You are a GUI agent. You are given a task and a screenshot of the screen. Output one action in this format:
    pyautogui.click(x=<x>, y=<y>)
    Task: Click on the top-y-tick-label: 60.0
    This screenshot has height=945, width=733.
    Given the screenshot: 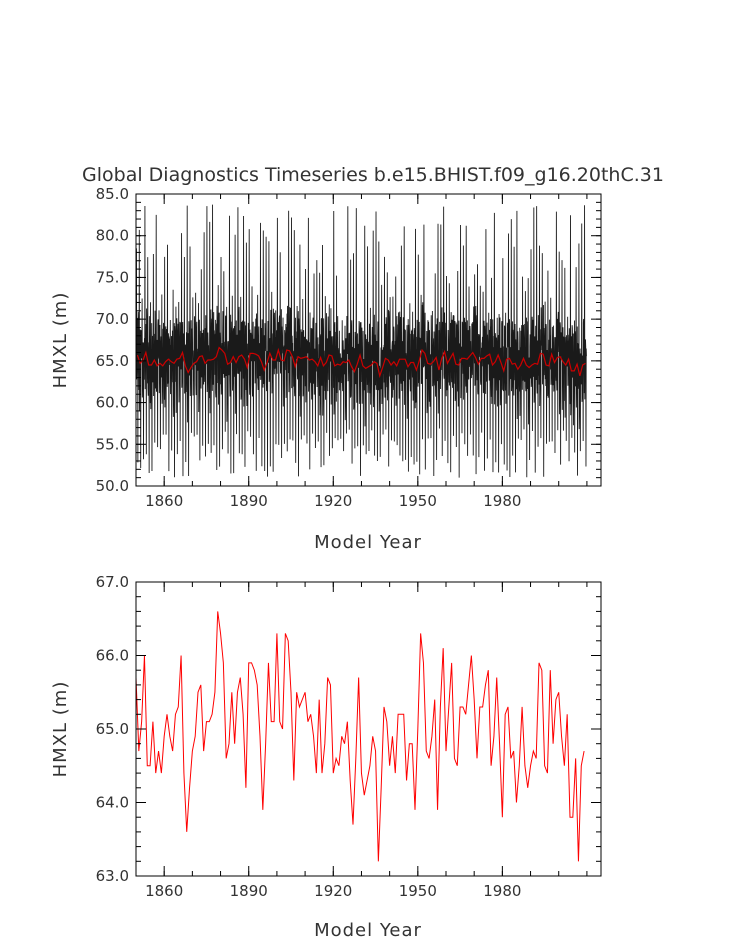 What is the action you would take?
    pyautogui.click(x=112, y=403)
    